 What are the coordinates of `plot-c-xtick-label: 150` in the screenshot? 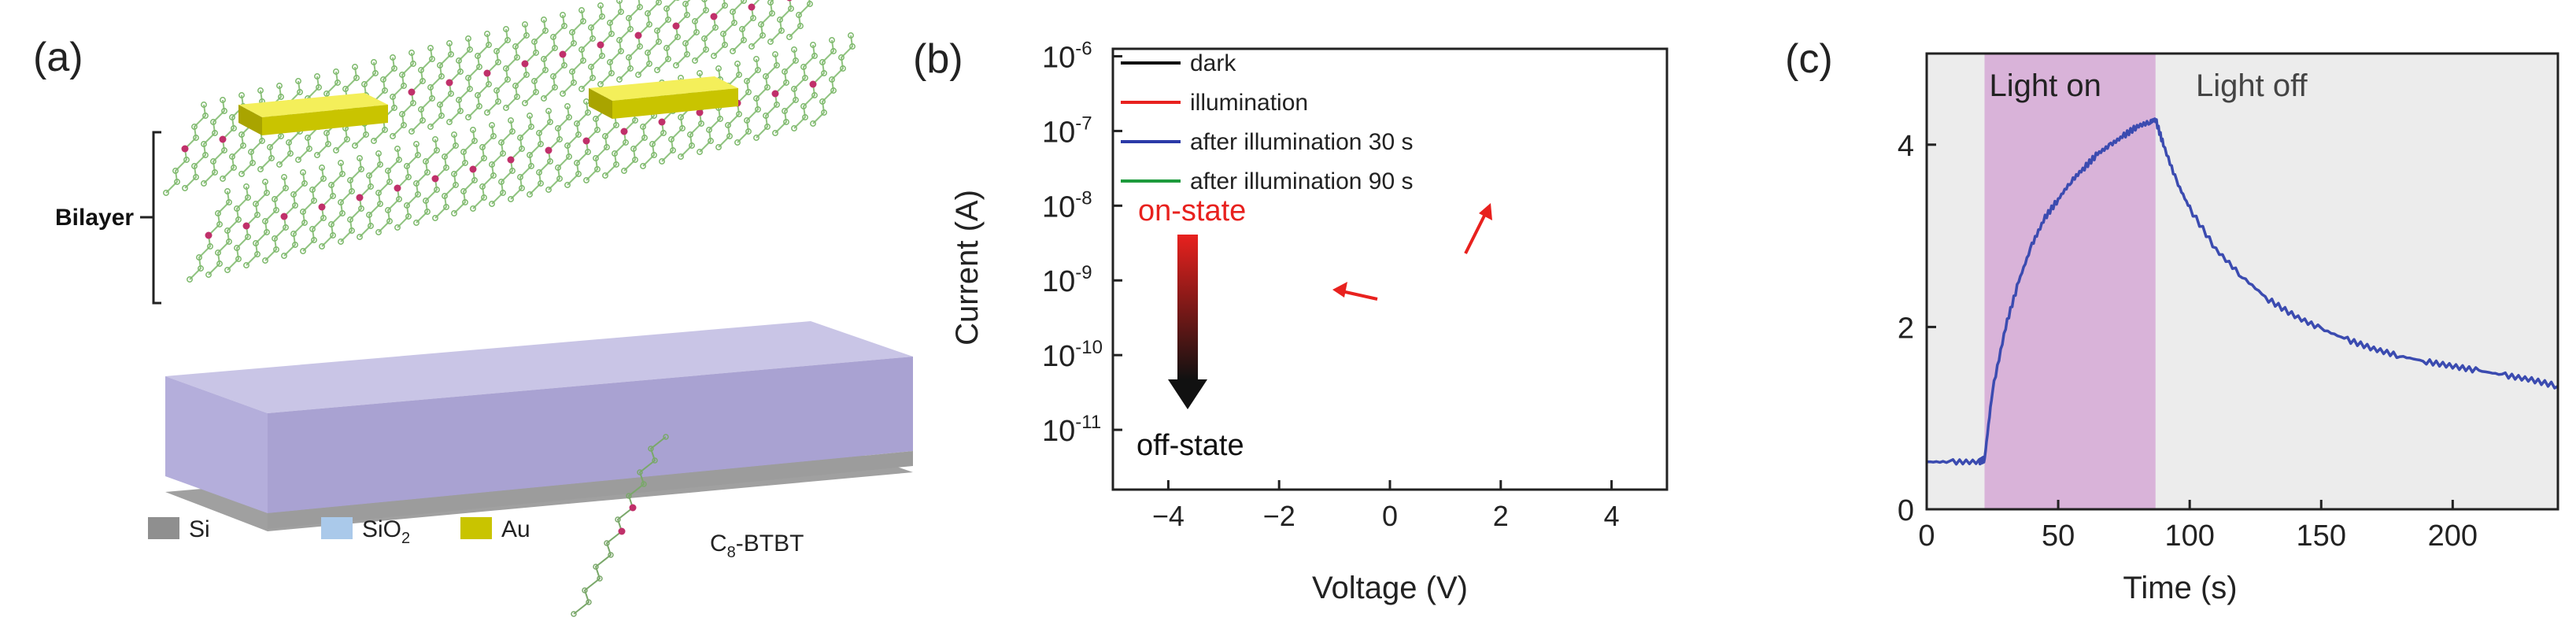 It's located at (2321, 536).